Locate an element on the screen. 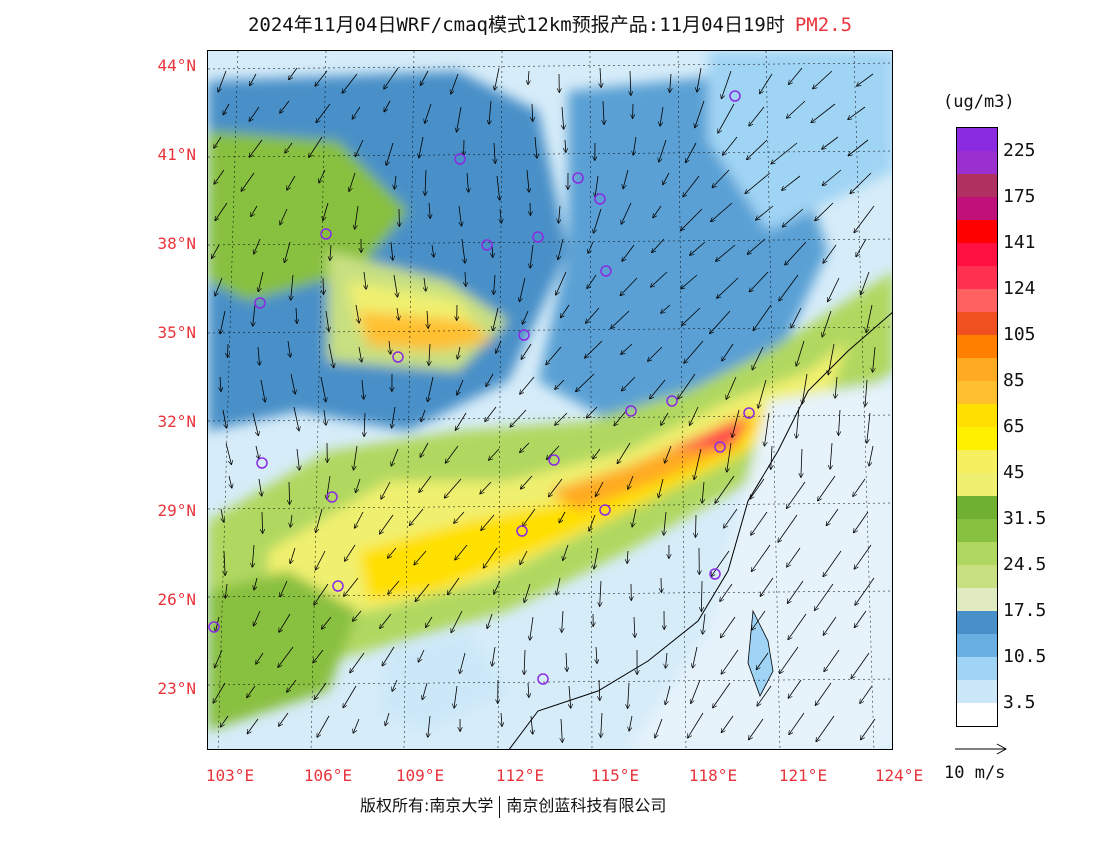  lon-label-115: 115°E is located at coordinates (615, 775).